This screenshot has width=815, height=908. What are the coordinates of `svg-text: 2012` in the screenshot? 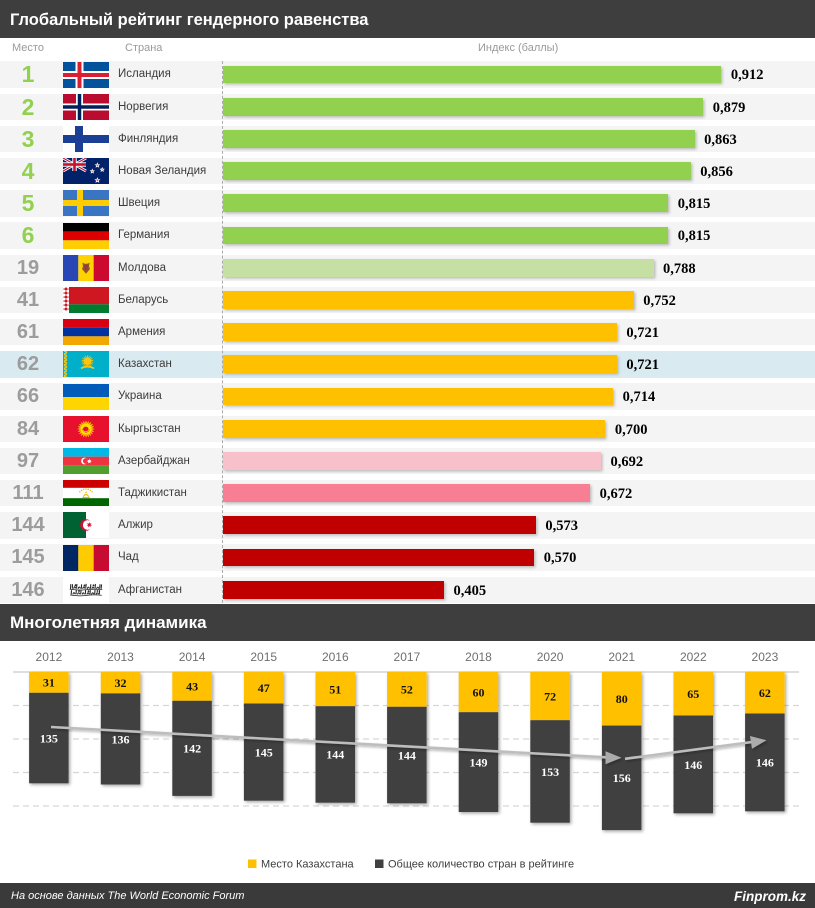 It's located at (49, 657).